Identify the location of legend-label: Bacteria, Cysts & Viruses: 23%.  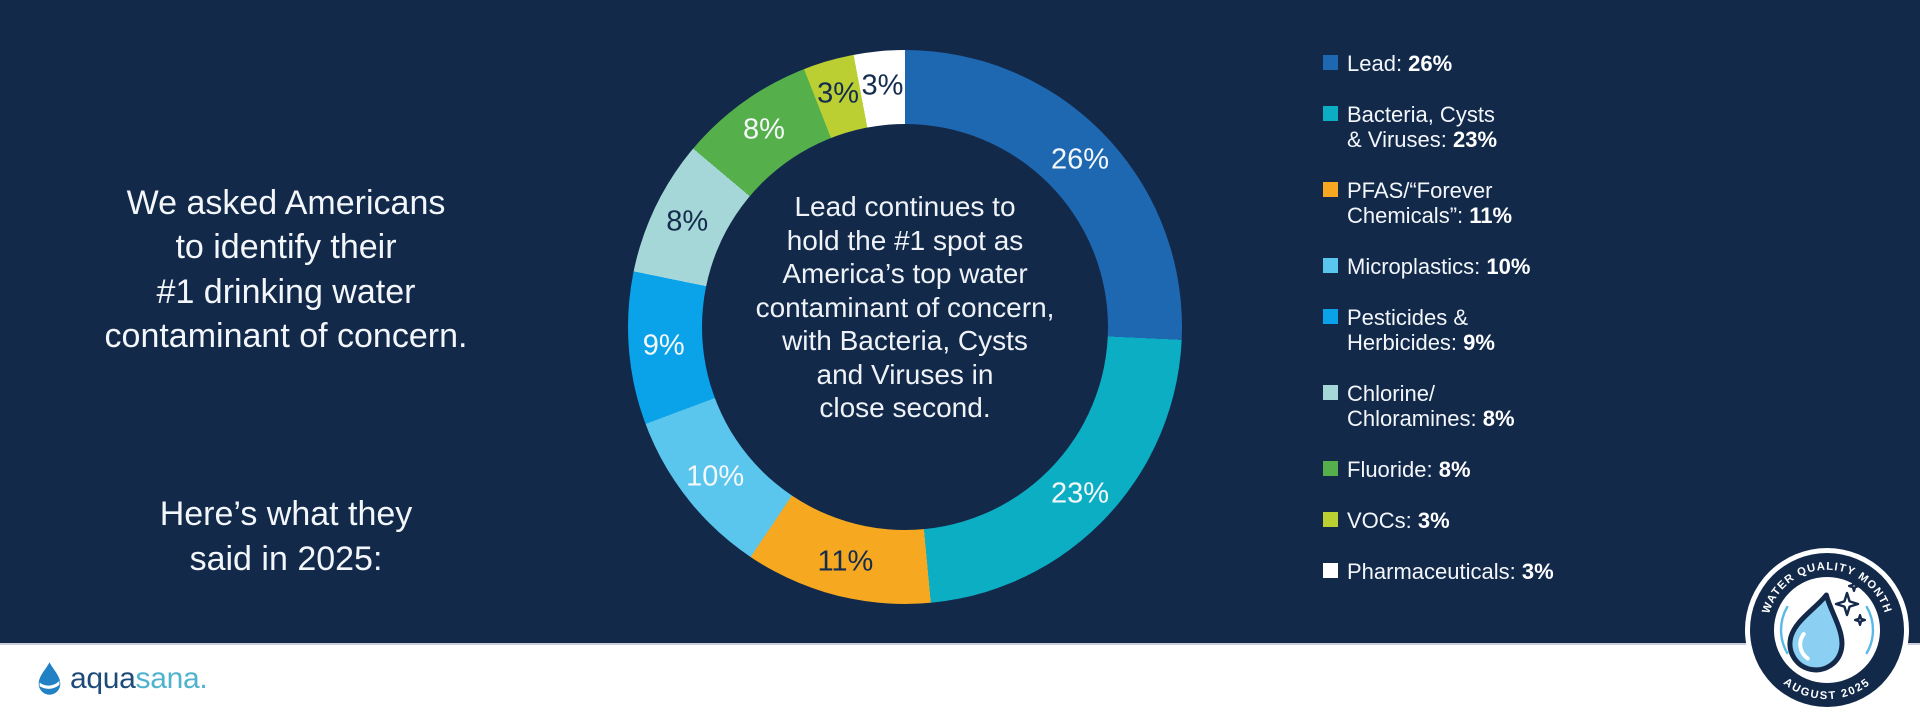
(1422, 127).